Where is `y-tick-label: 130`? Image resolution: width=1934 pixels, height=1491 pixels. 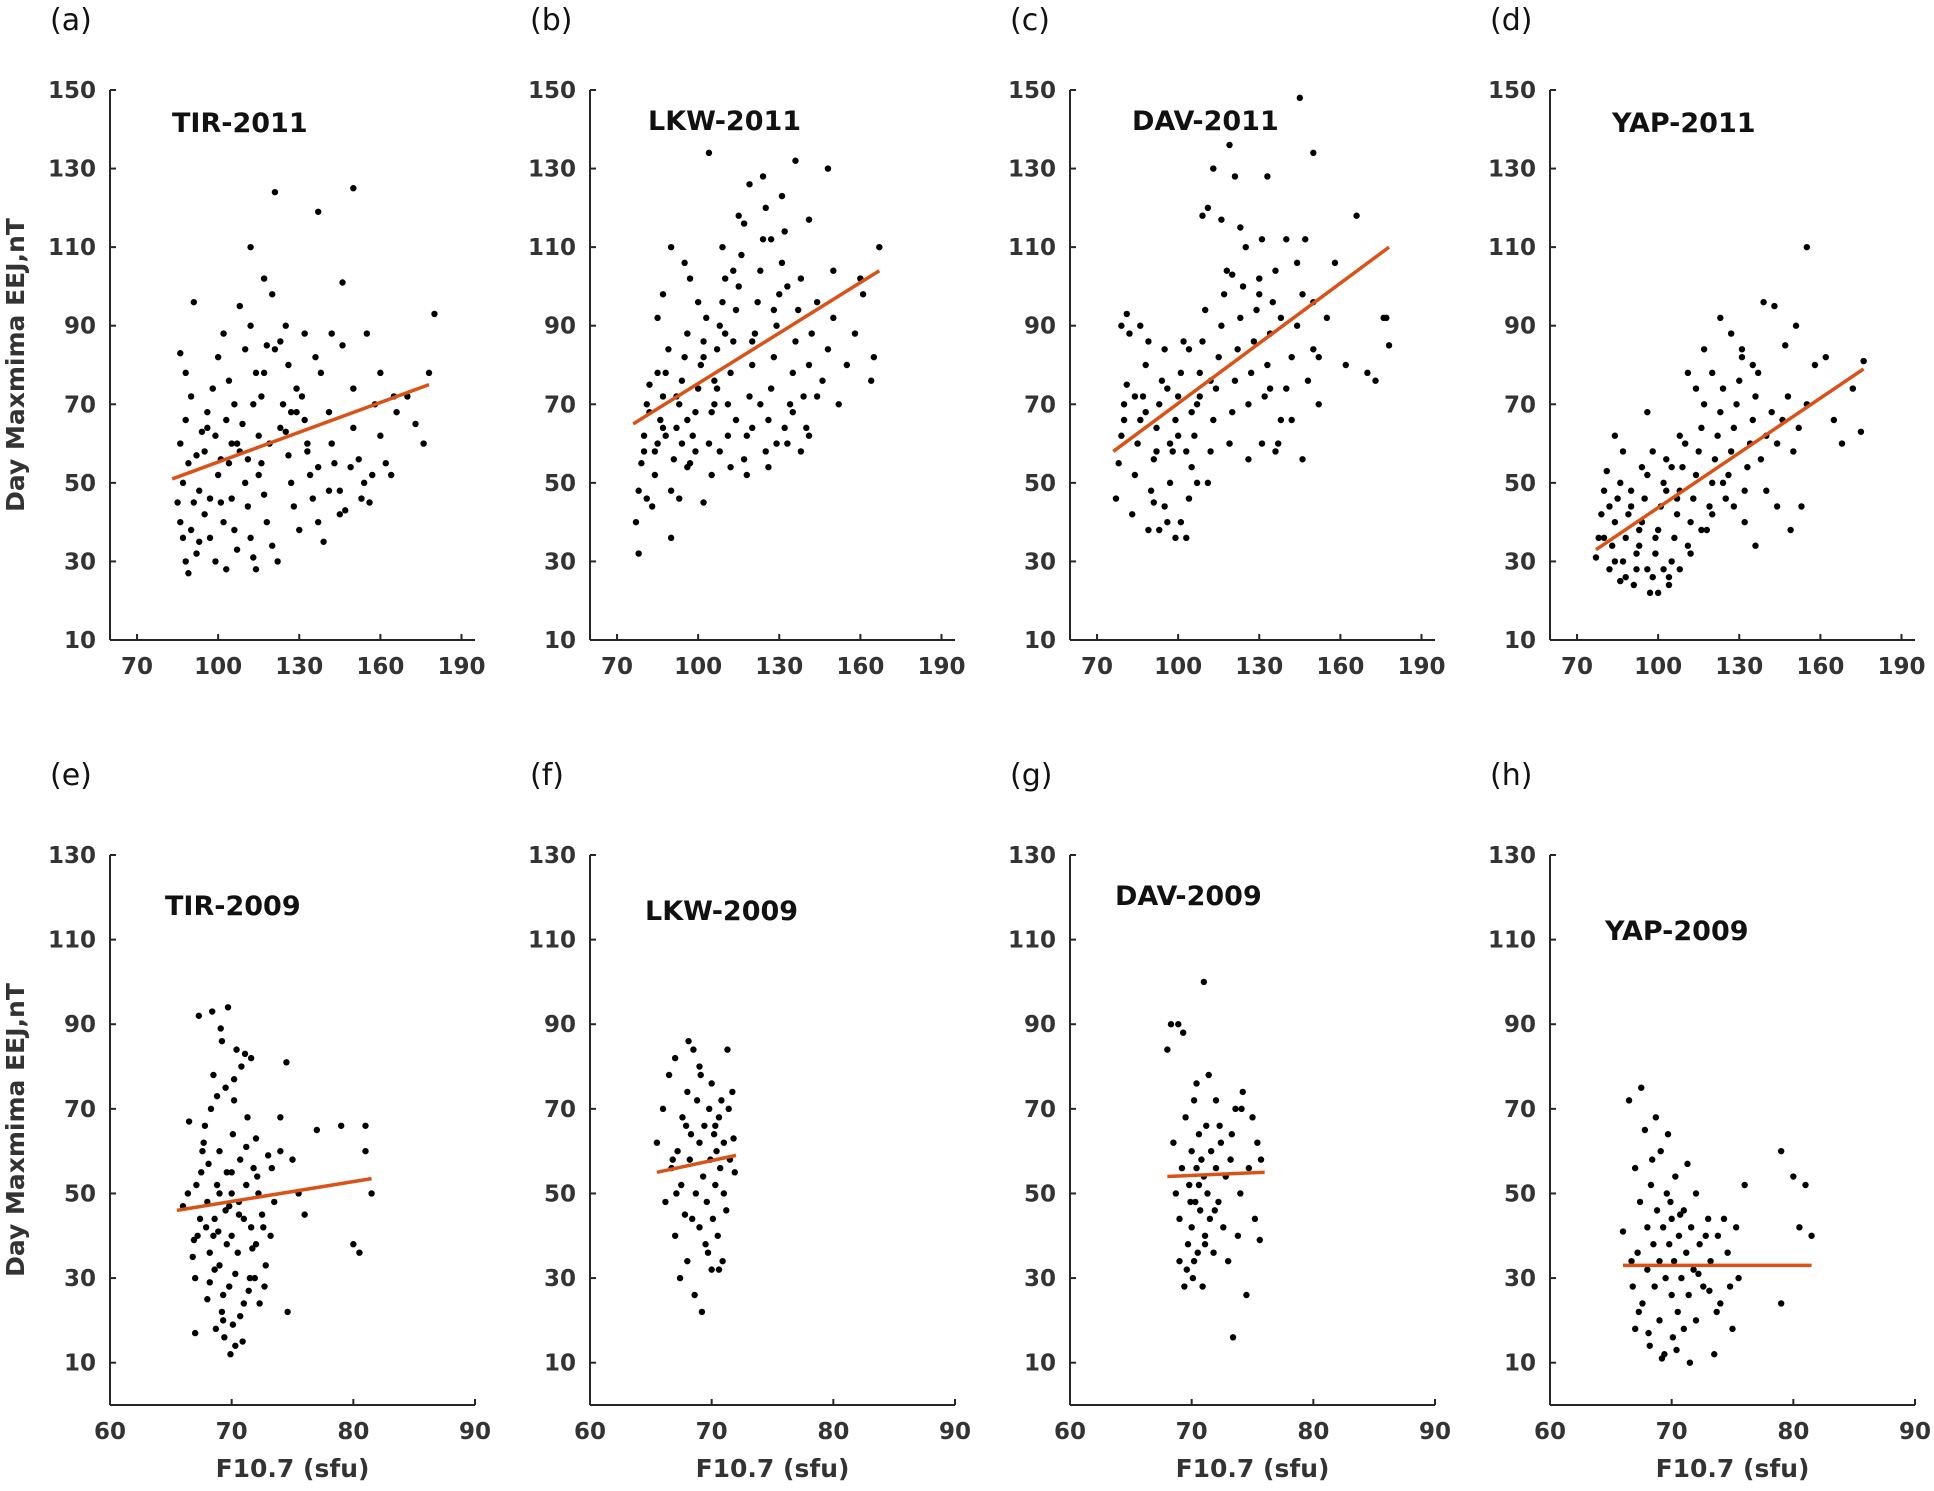
y-tick-label: 130 is located at coordinates (72, 170).